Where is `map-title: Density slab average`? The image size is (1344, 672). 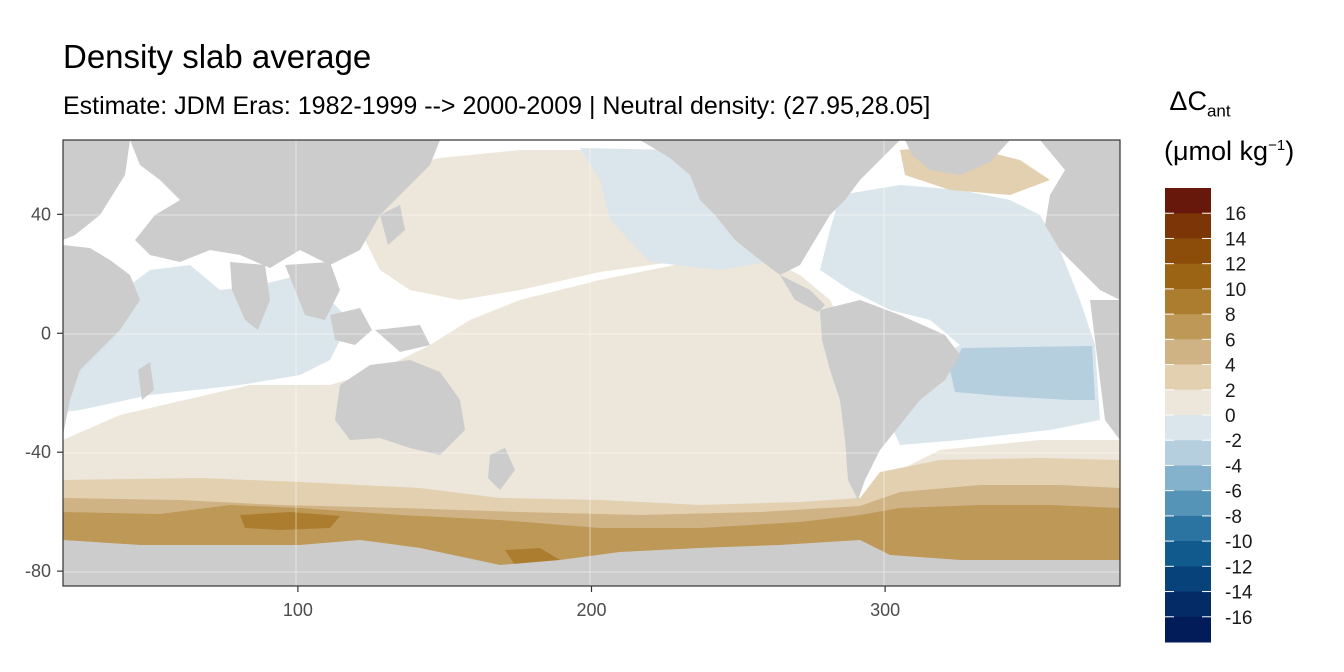
map-title: Density slab average is located at coordinates (217, 56).